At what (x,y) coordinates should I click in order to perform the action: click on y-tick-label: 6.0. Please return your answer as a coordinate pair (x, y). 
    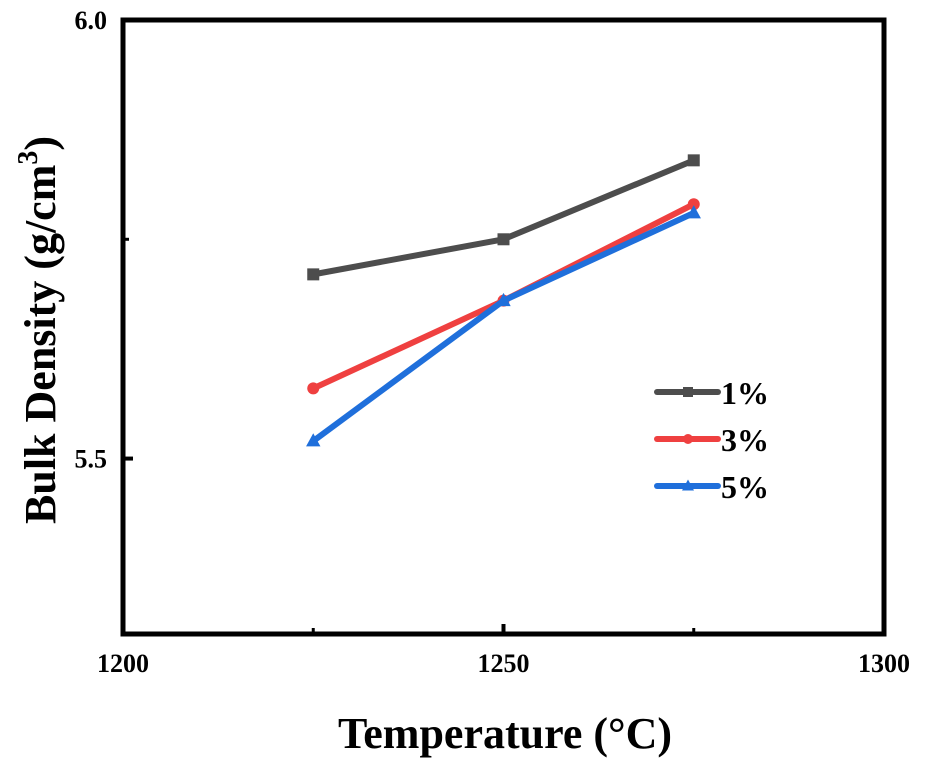
    Looking at the image, I should click on (91, 20).